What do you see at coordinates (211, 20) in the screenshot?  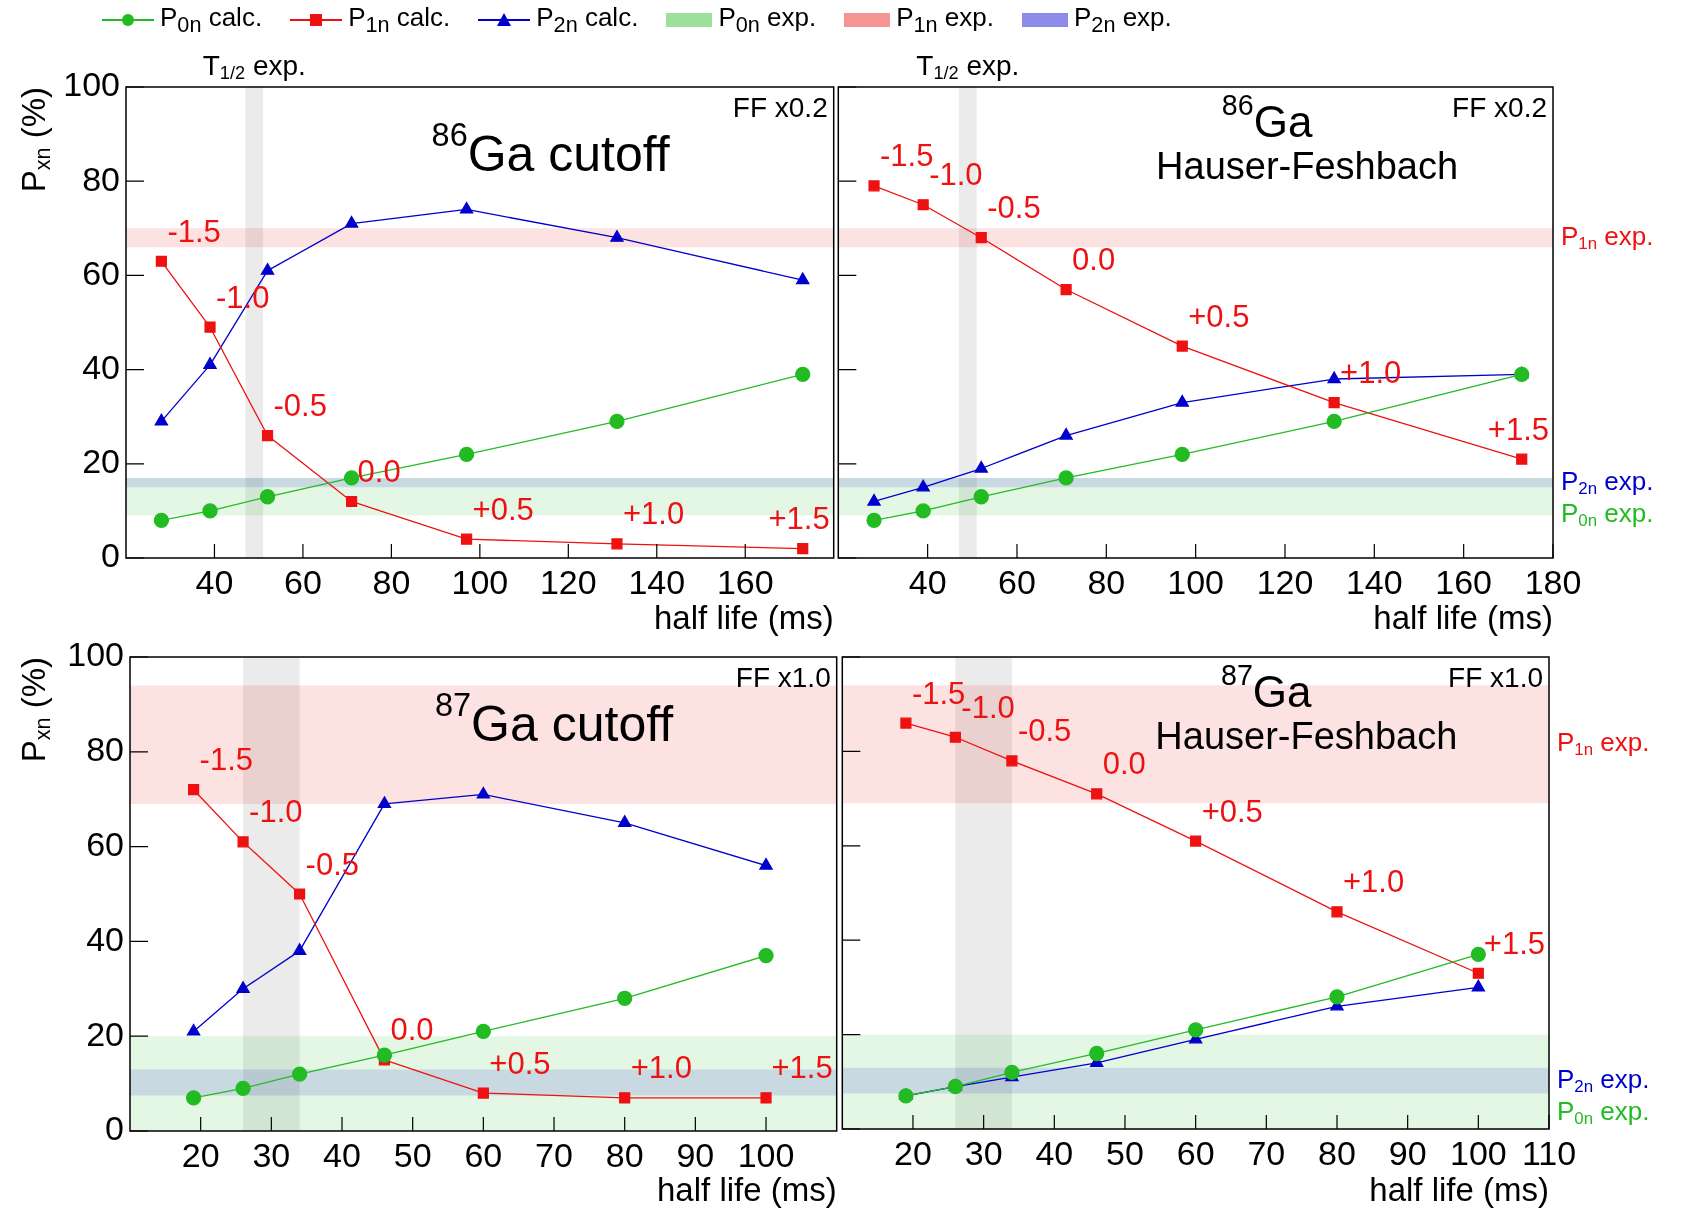 I see `legend-label: P$_{0n}$ calc.` at bounding box center [211, 20].